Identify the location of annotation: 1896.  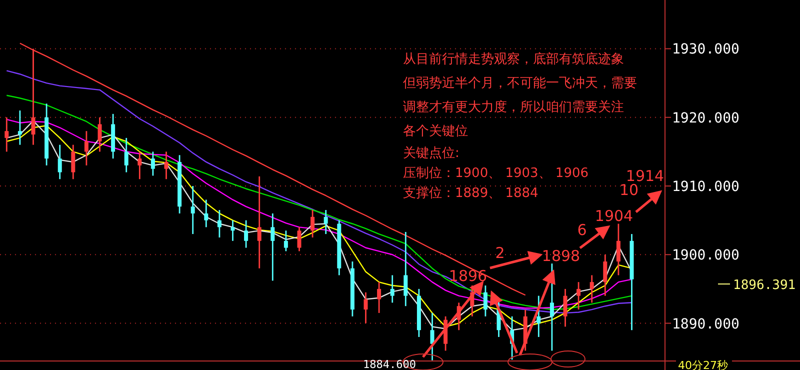
(468, 276).